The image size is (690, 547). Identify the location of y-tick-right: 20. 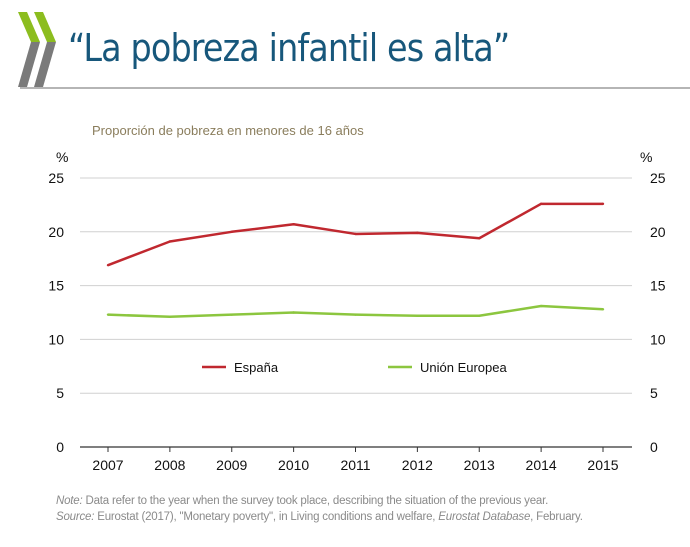
(658, 232).